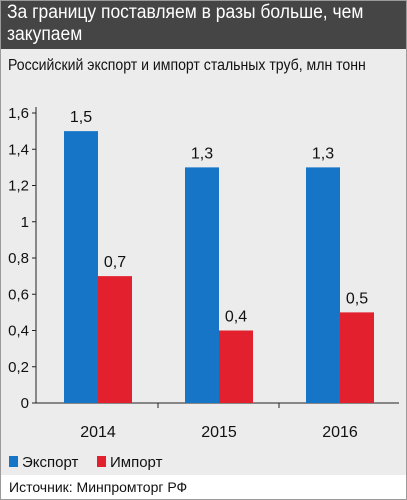 Image resolution: width=407 pixels, height=500 pixels. Describe the element at coordinates (98, 487) in the screenshot. I see `source-note: Источник: Минпромторг РФ` at that location.